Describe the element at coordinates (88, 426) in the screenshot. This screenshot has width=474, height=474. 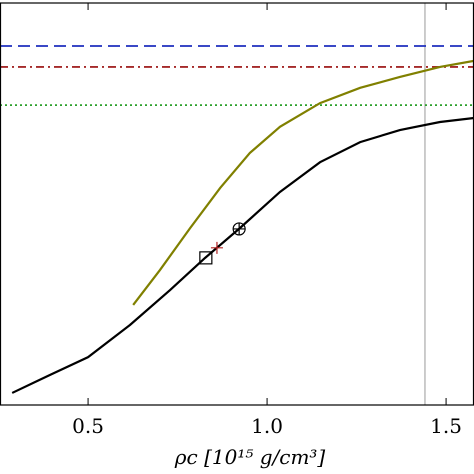
I see `x-tick-label: 0.5` at that location.